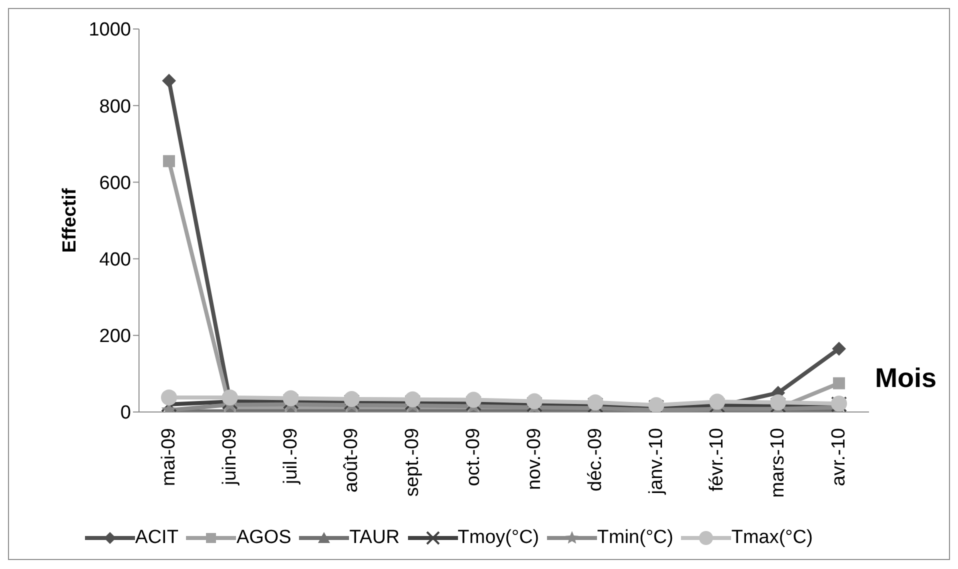 The height and width of the screenshot is (569, 958). What do you see at coordinates (717, 460) in the screenshot?
I see `x-tick-label: févr.-10` at bounding box center [717, 460].